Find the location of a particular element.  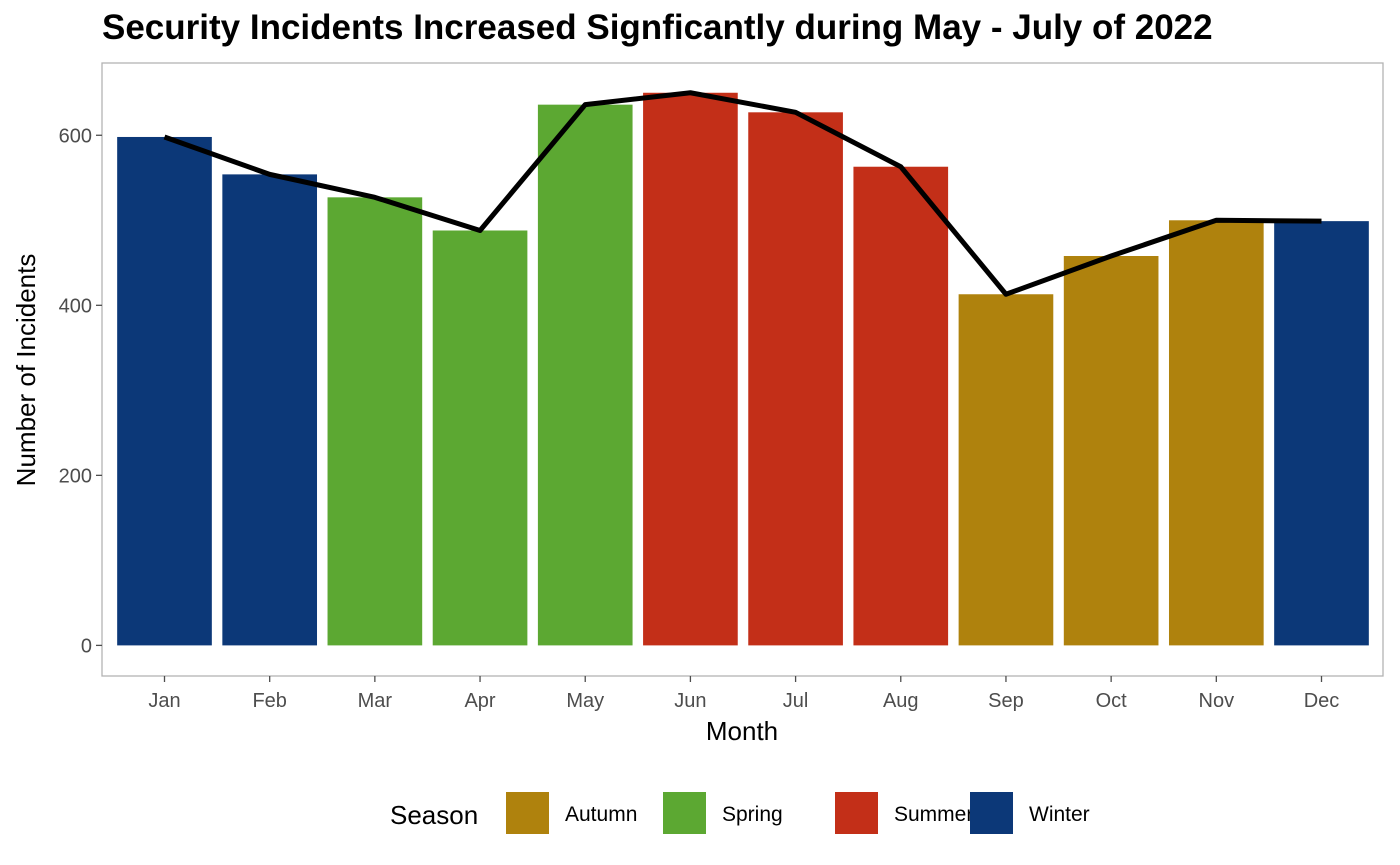

x-tick-label: Mar is located at coordinates (375, 701).